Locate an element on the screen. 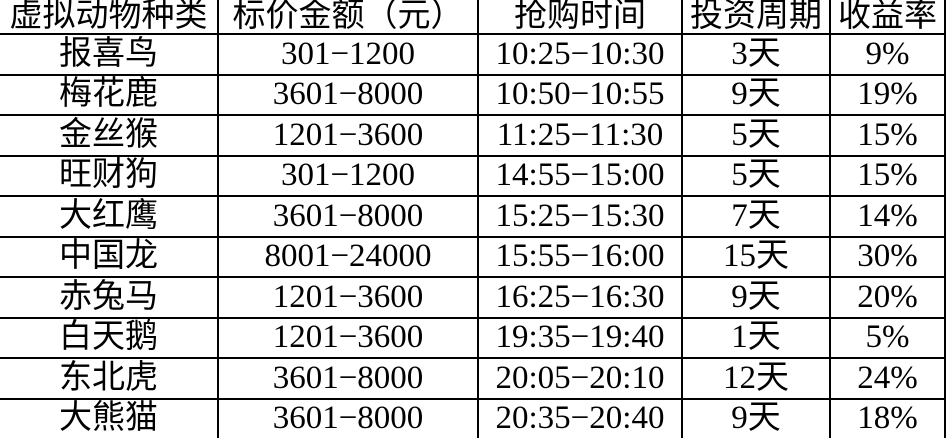  return-rate-cell: 19% is located at coordinates (887, 95).